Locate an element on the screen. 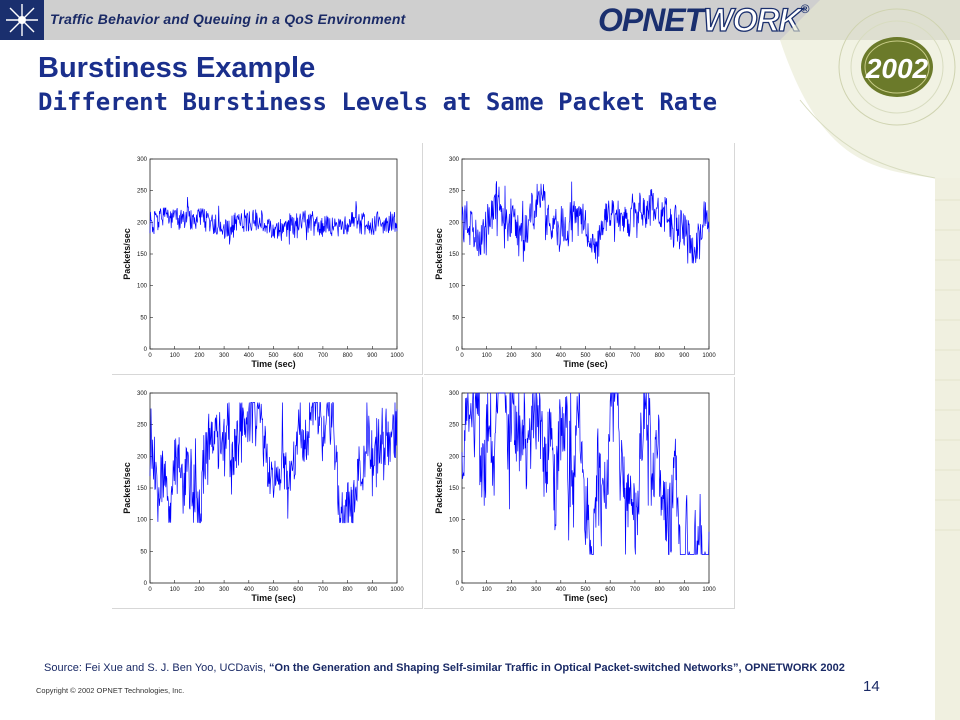  corner-star-logo is located at coordinates (22, 20).